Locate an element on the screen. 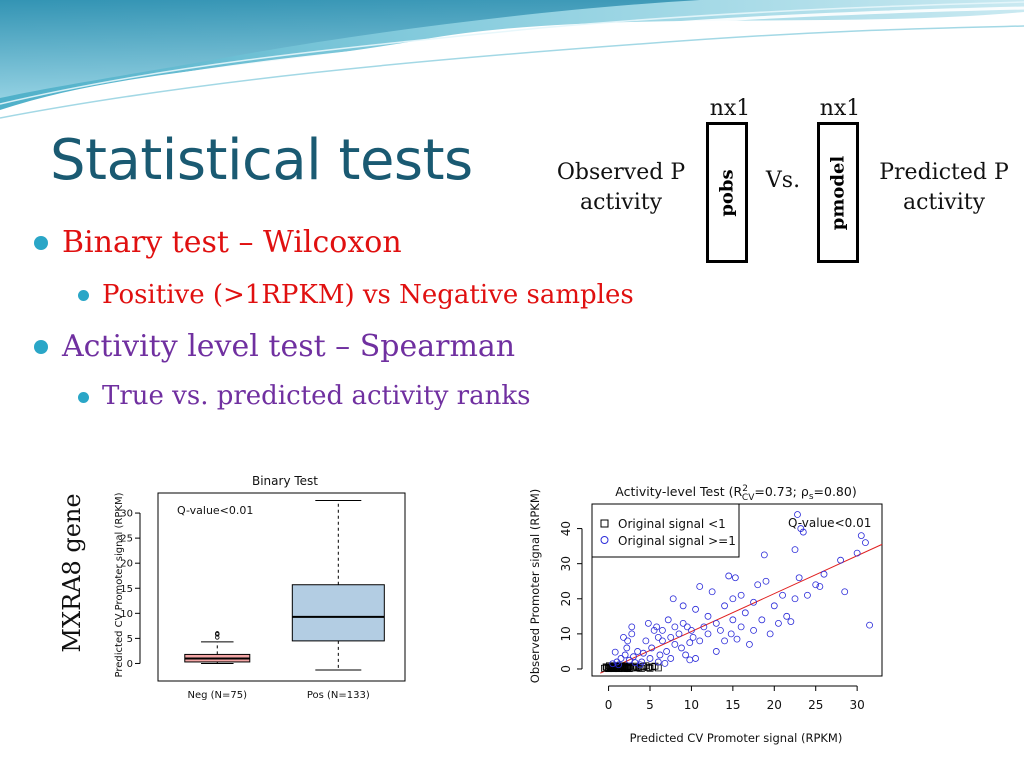 The width and height of the screenshot is (1024, 772). scatter-x-tick-label: 5 is located at coordinates (650, 705).